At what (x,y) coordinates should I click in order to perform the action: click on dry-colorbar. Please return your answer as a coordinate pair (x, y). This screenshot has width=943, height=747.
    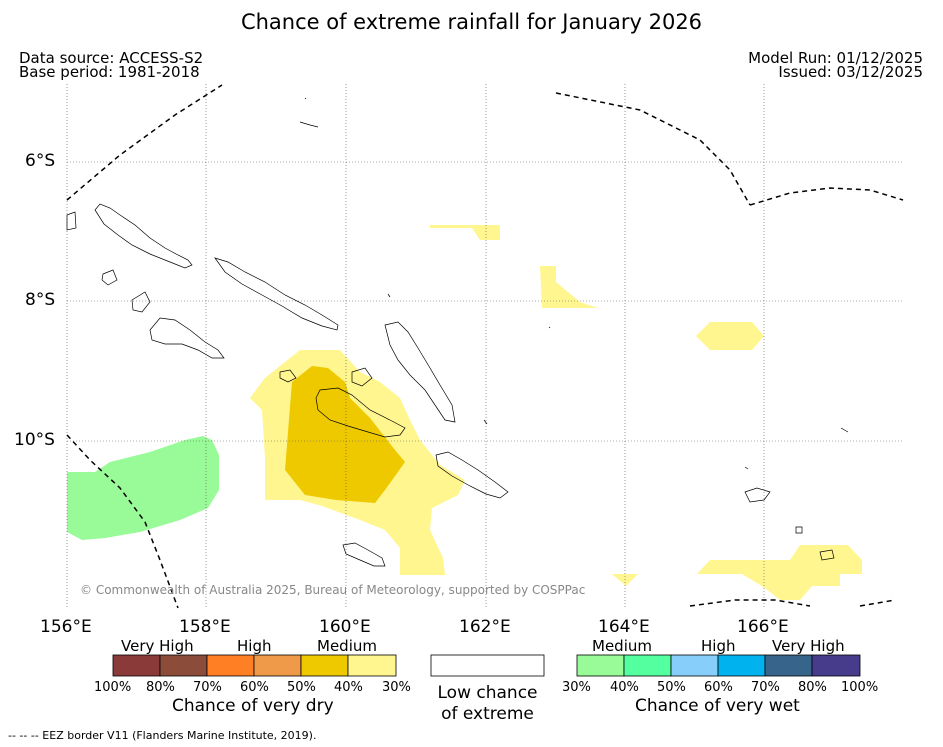
    Looking at the image, I should click on (254, 665).